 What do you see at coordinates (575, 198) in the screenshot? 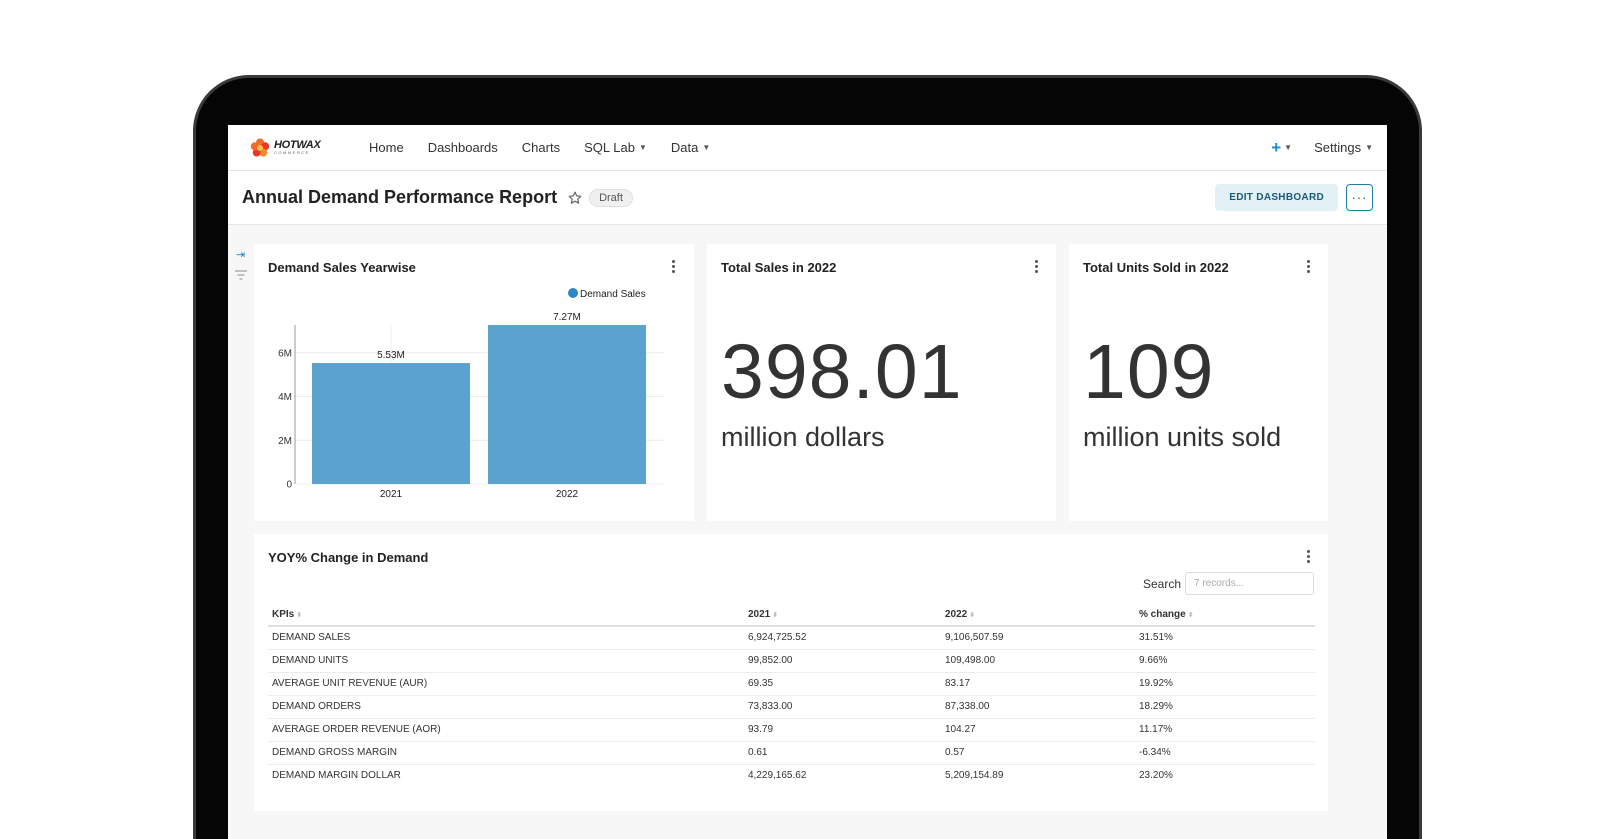
I see `star-icon` at bounding box center [575, 198].